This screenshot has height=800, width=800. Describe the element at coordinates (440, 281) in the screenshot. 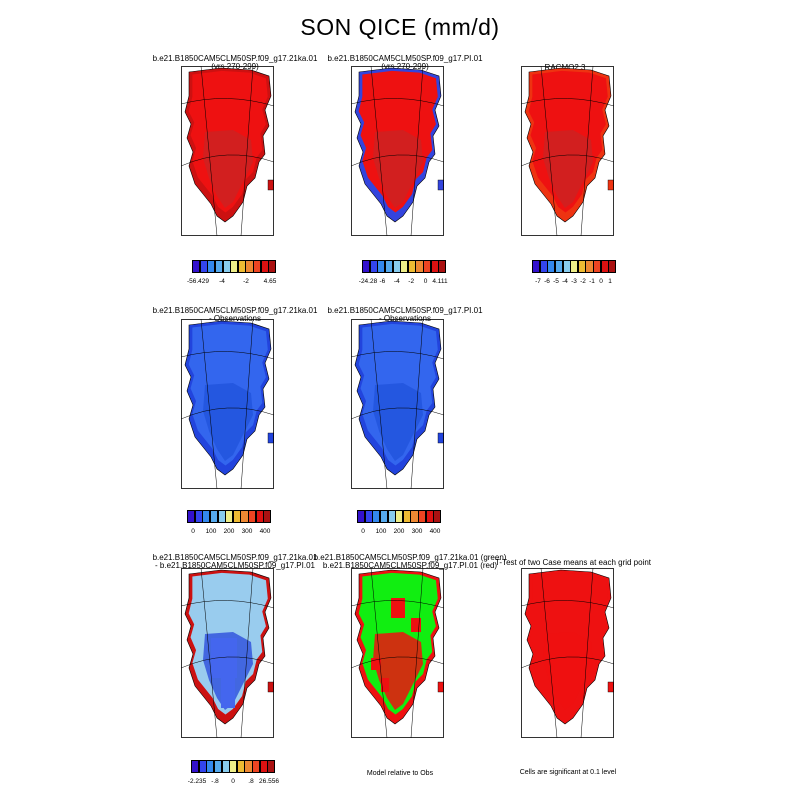

I see `colorbar-tick-label: 4.111` at that location.